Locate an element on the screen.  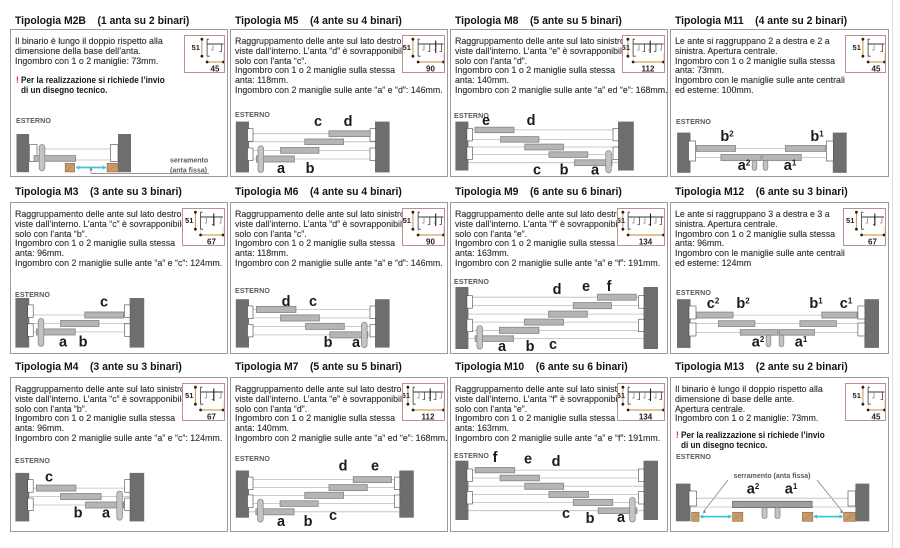
svg-text: (anta fissa) is located at coordinates (188, 170).